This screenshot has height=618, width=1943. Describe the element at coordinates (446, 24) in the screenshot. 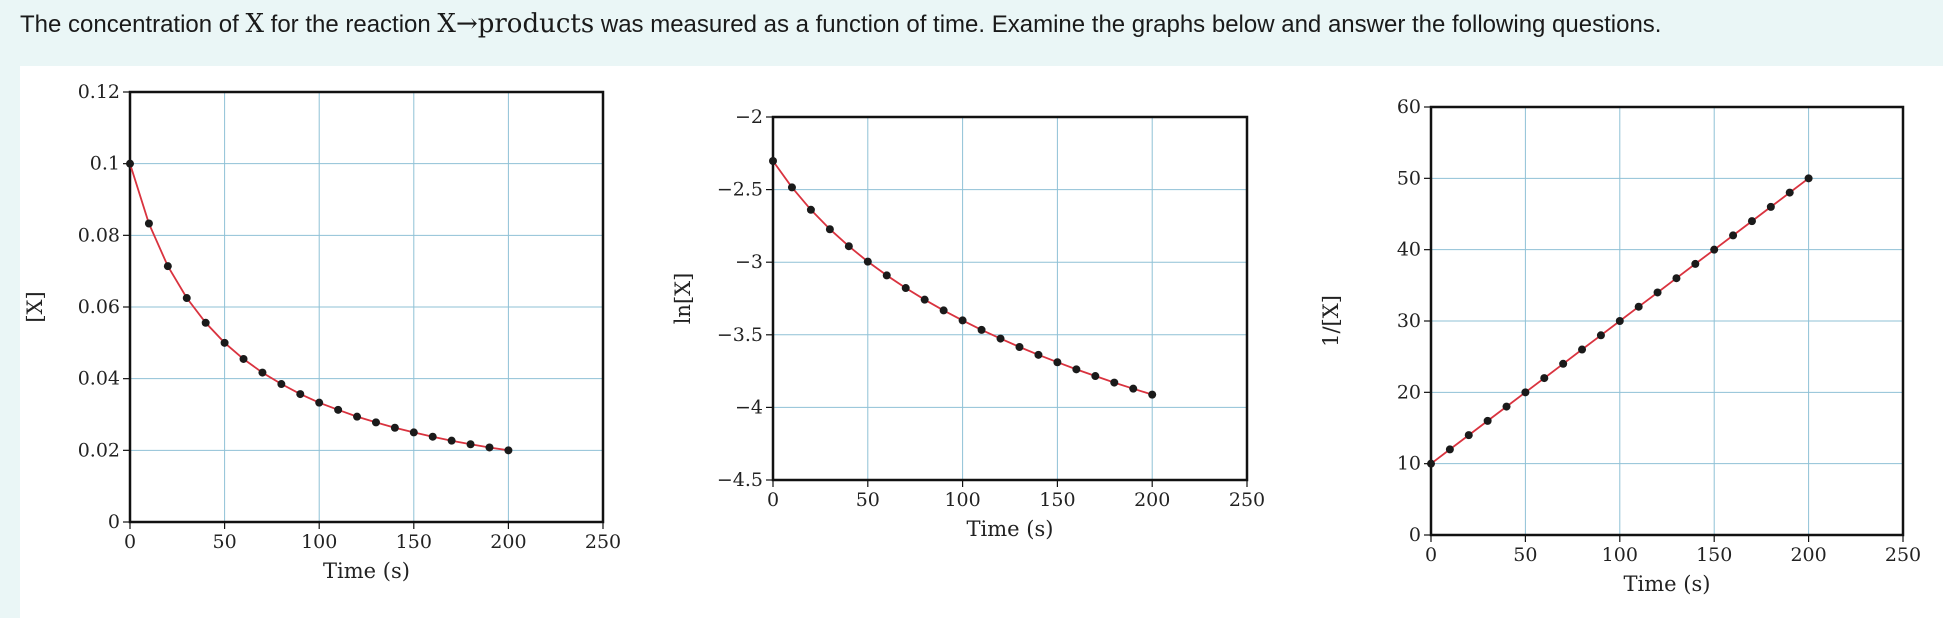

I see `reaction-reactant: X` at that location.